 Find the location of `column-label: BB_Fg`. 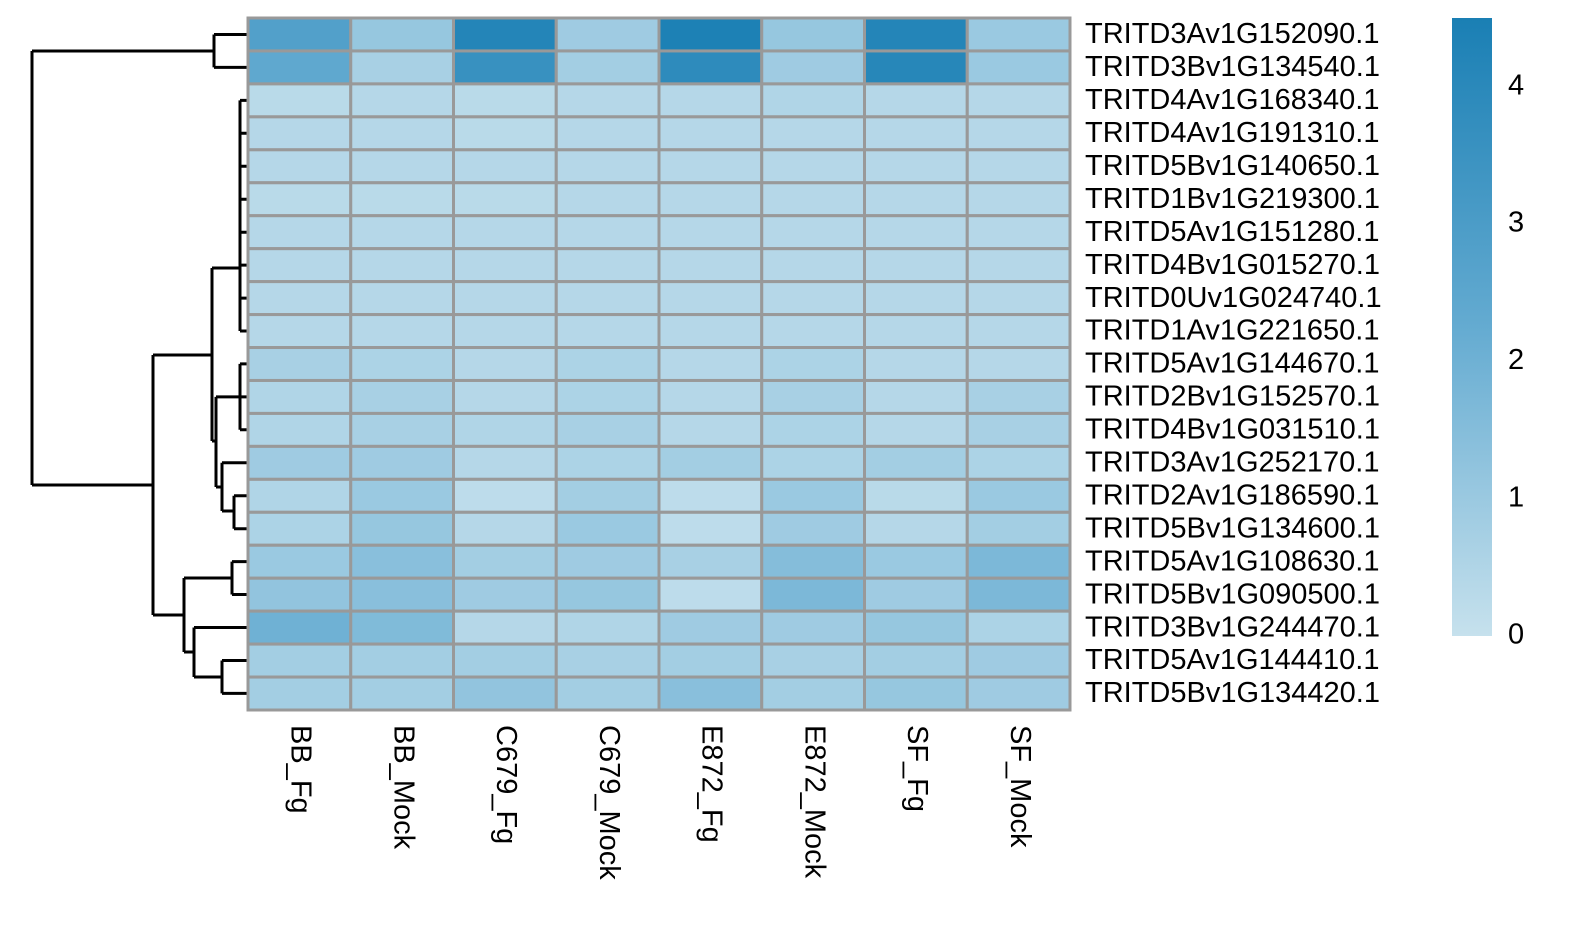

column-label: BB_Fg is located at coordinates (301, 769).